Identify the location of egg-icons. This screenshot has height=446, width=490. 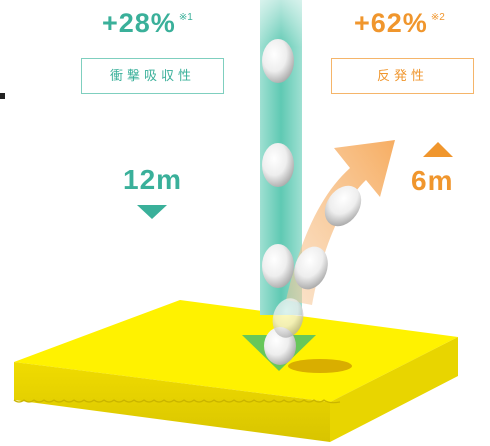
(312, 202).